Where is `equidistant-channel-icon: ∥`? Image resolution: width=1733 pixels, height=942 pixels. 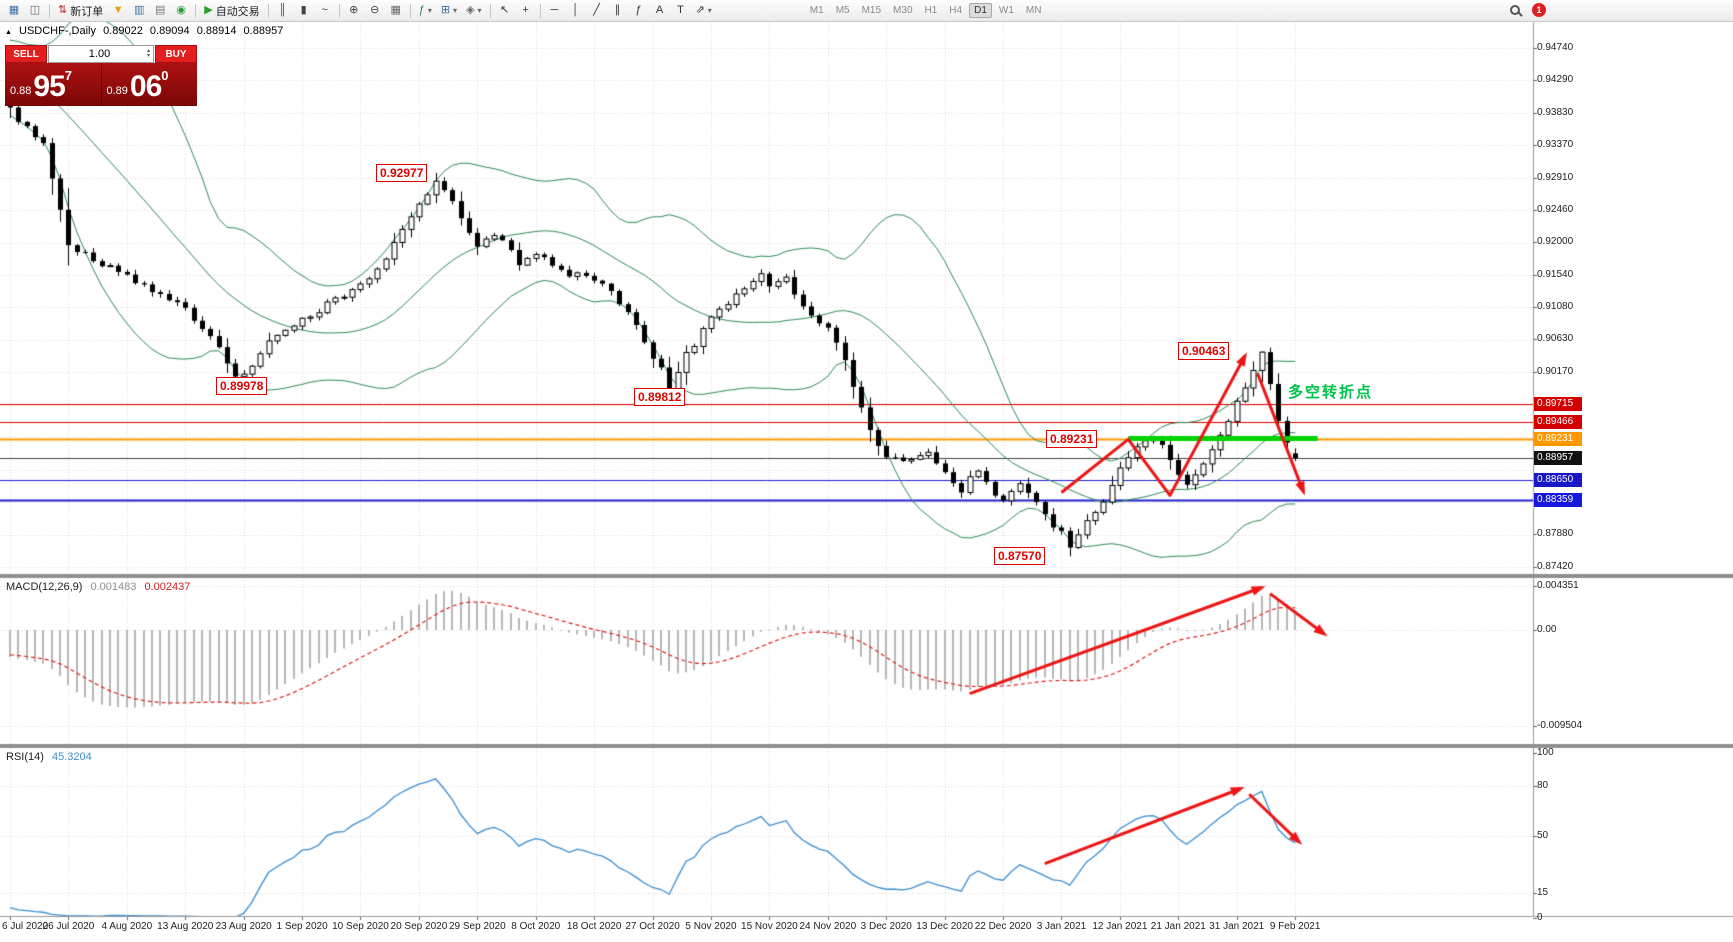
equidistant-channel-icon: ∥ is located at coordinates (617, 10).